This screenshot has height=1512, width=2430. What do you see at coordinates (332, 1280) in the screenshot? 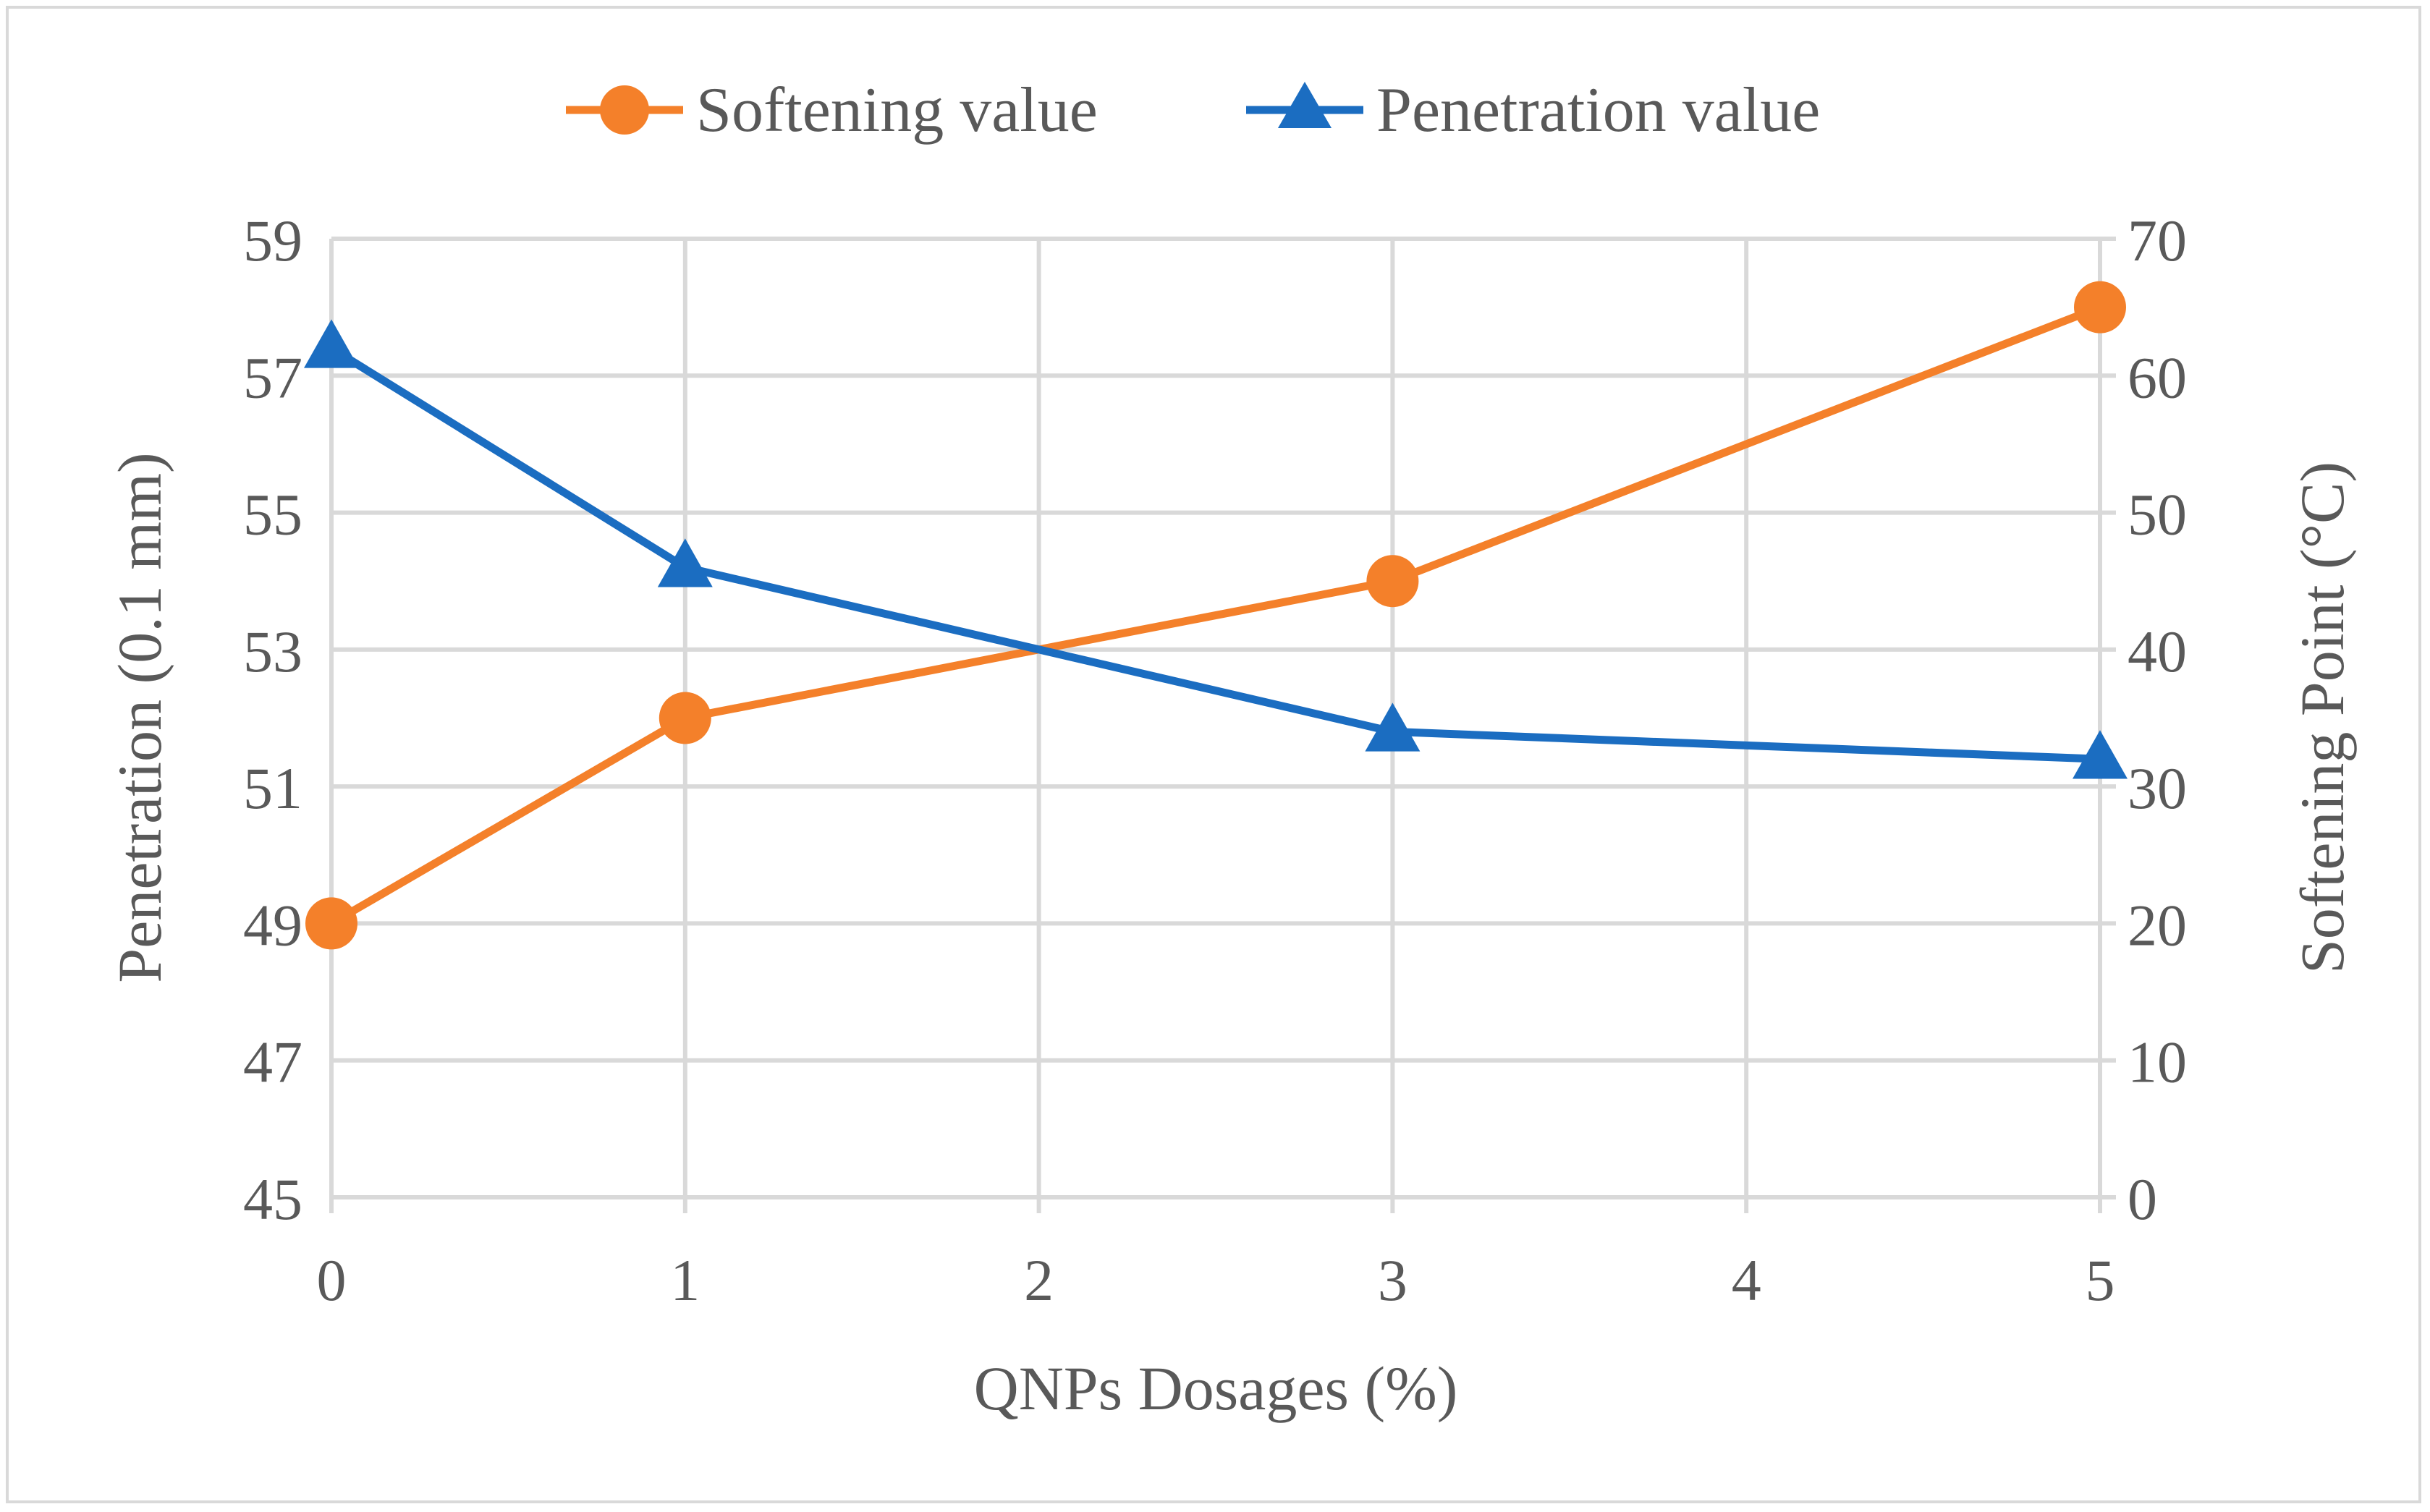
I see `x-tick-label: 0` at bounding box center [332, 1280].